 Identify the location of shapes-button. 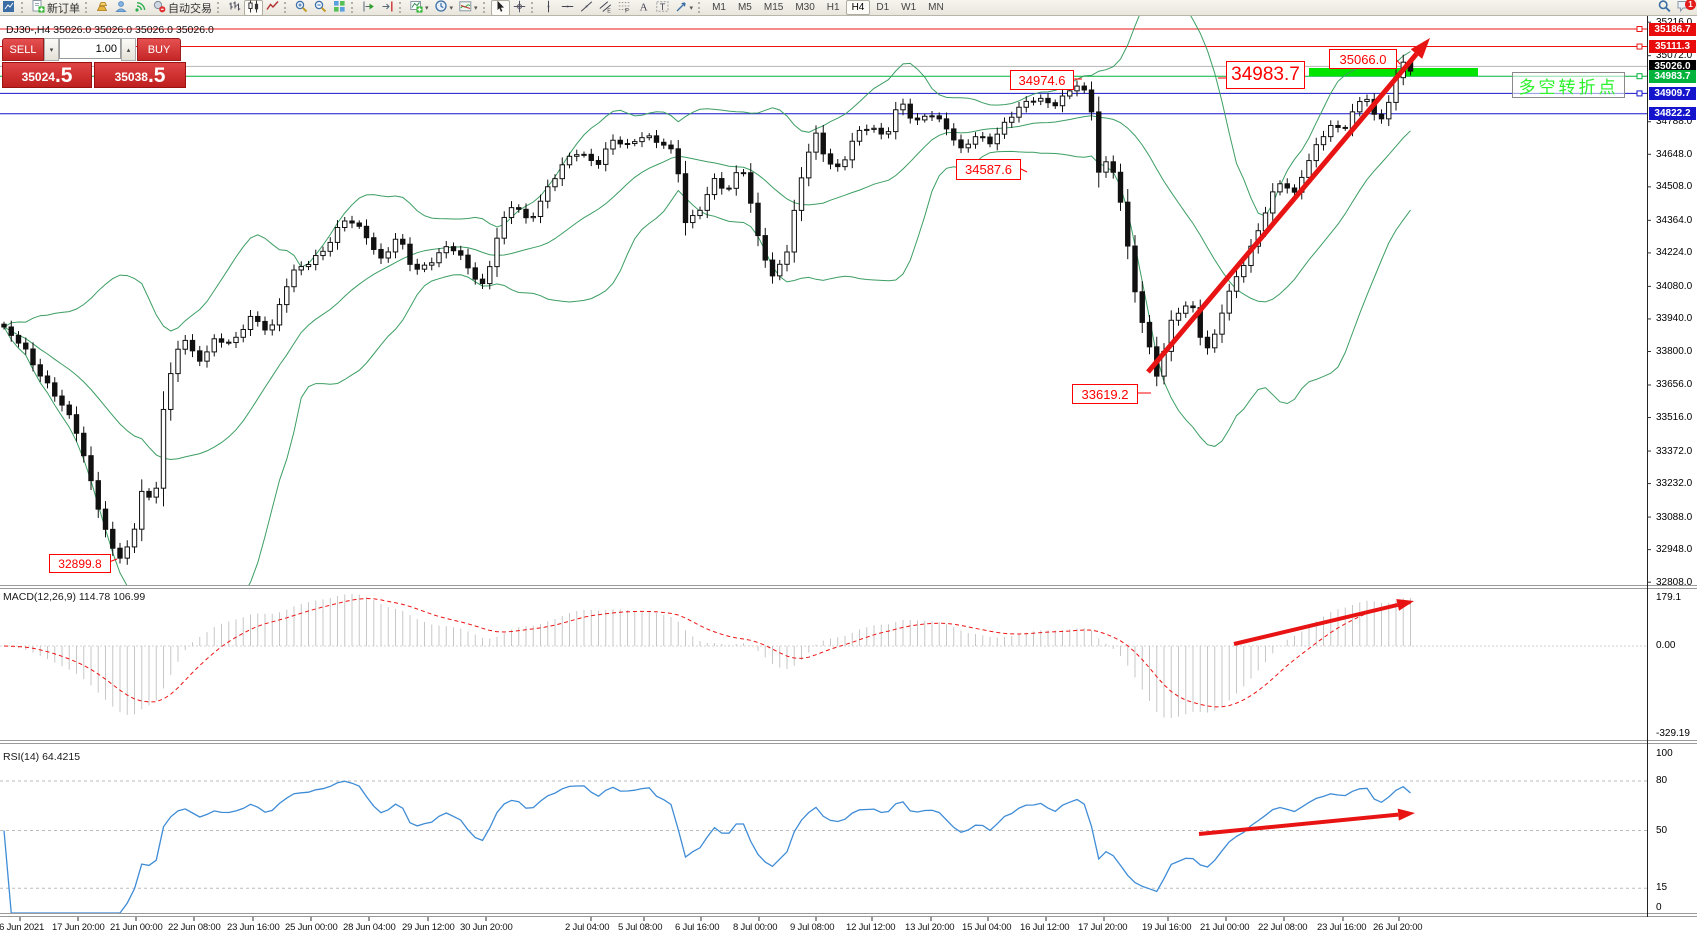
(684, 8).